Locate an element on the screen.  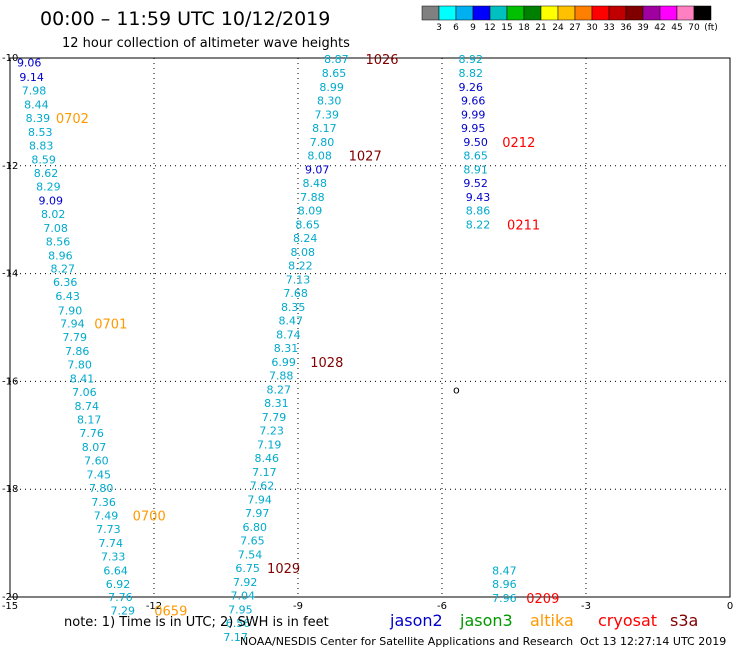
wave-height-label: 9.52 is located at coordinates (475, 183).